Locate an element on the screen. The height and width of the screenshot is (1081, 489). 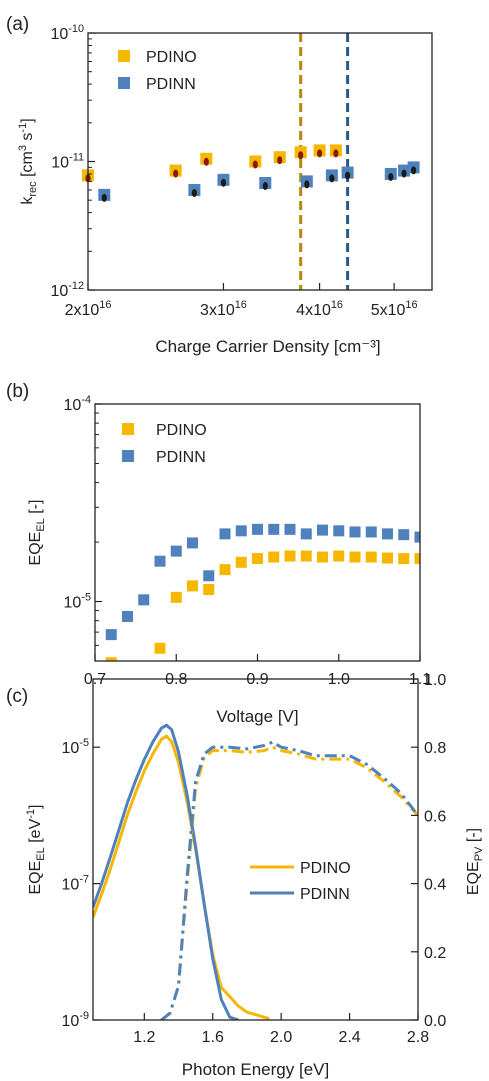
y-tick-label: 10⁻¹⁰ is located at coordinates (67, 33).